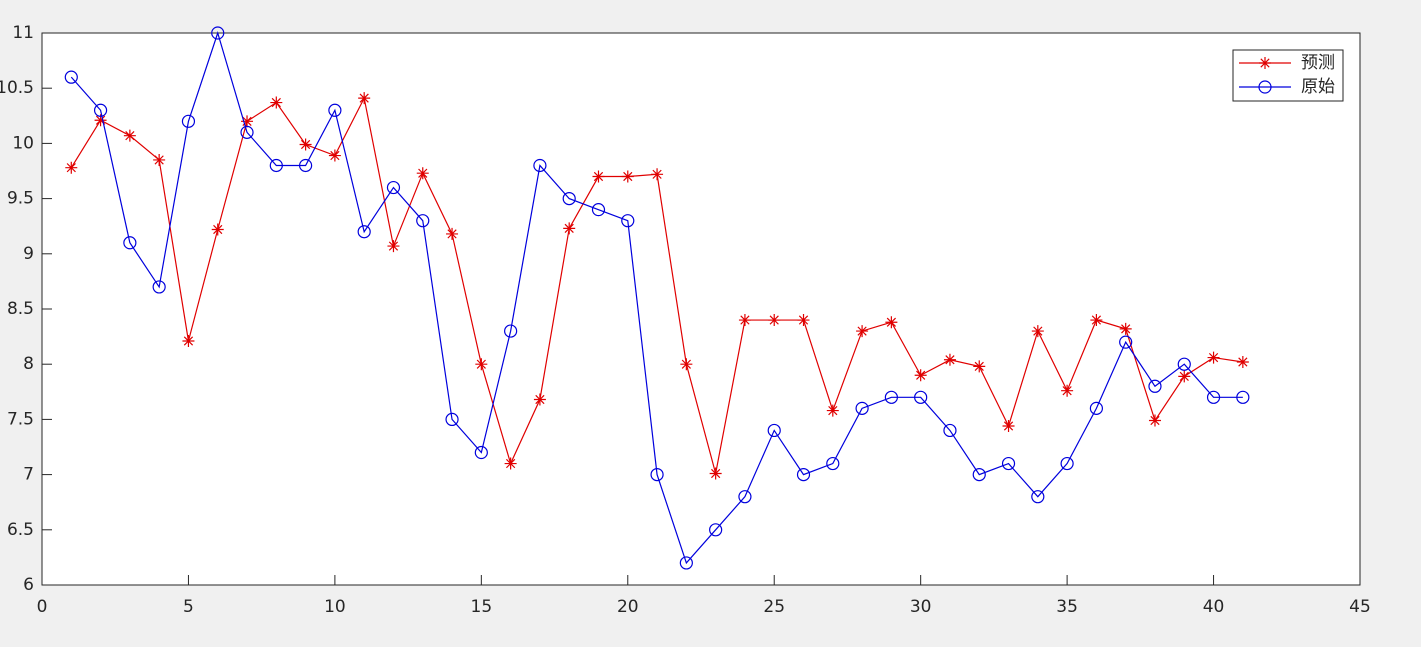 Image resolution: width=1421 pixels, height=647 pixels. What do you see at coordinates (1067, 607) in the screenshot?
I see `x-tick-label: 35` at bounding box center [1067, 607].